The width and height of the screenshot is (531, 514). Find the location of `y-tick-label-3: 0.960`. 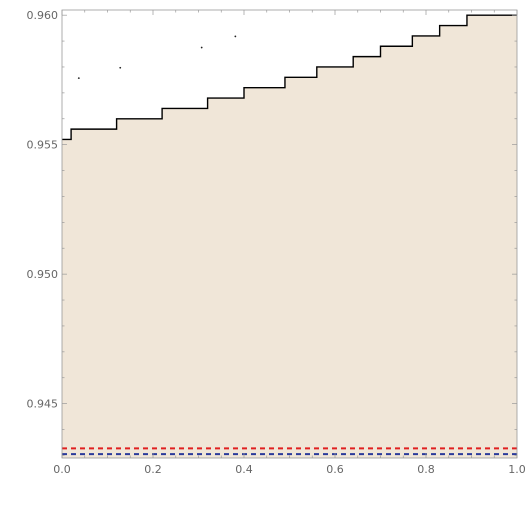

y-tick-label-3: 0.960 is located at coordinates (43, 15).